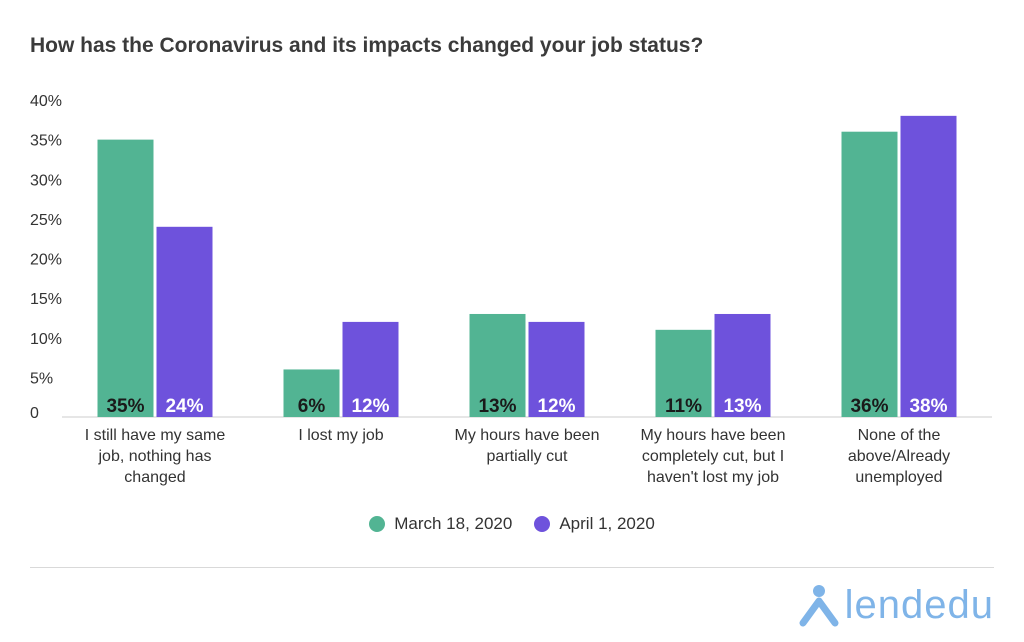 The height and width of the screenshot is (642, 1024). What do you see at coordinates (312, 406) in the screenshot?
I see `data-label: 6%` at bounding box center [312, 406].